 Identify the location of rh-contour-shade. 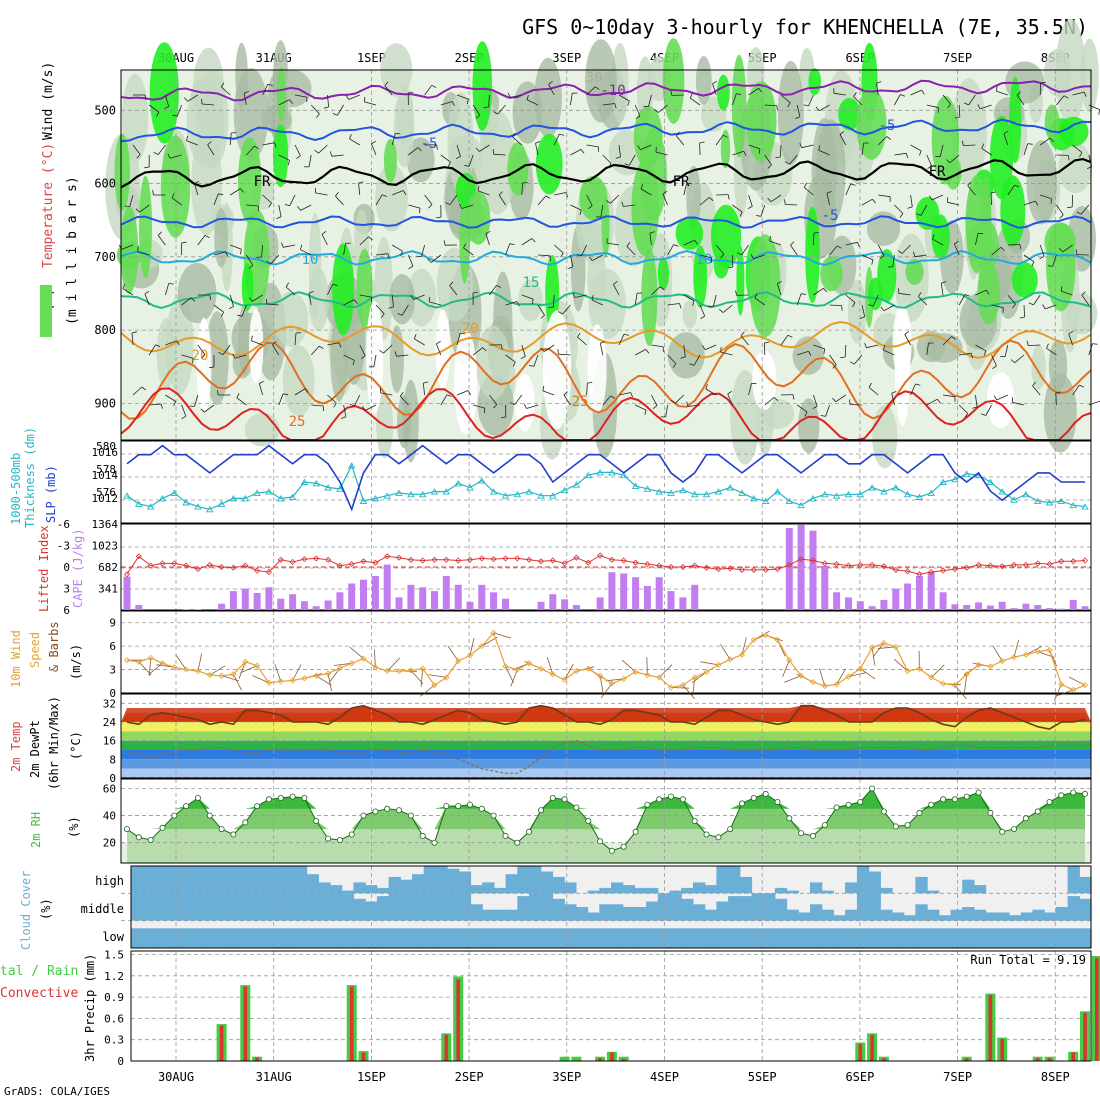
(276, 119).